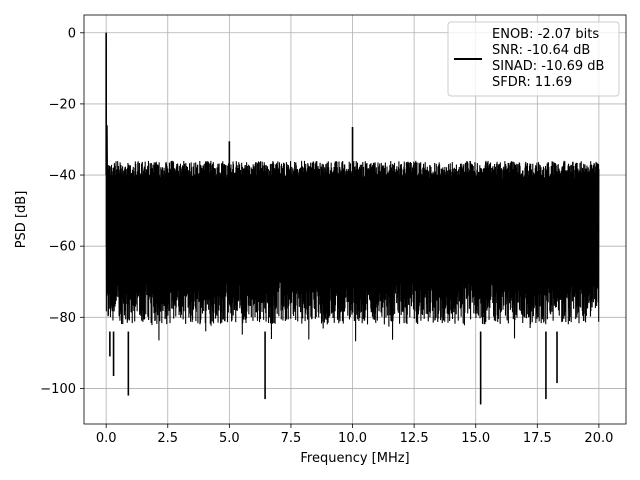  Describe the element at coordinates (545, 34) in the screenshot. I see `legend-enob: ENOB: -2.07 bits` at that location.